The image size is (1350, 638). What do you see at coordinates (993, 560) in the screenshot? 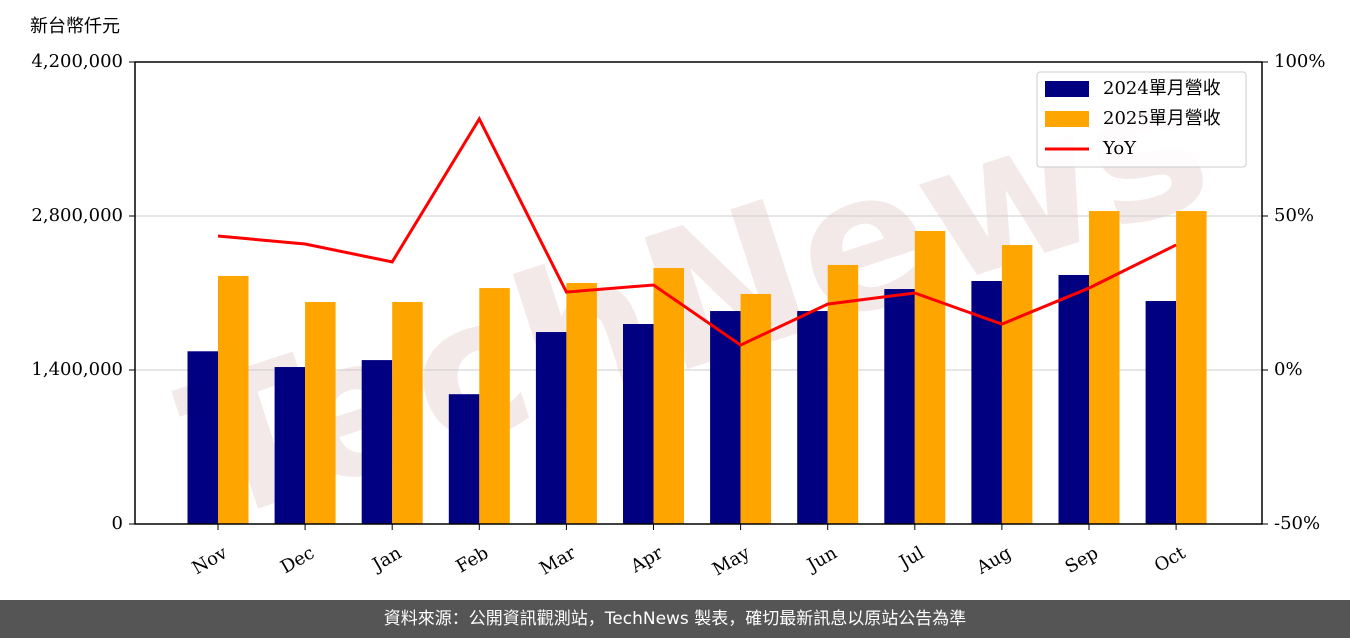
I see `x-tick-label: Aug` at bounding box center [993, 560].